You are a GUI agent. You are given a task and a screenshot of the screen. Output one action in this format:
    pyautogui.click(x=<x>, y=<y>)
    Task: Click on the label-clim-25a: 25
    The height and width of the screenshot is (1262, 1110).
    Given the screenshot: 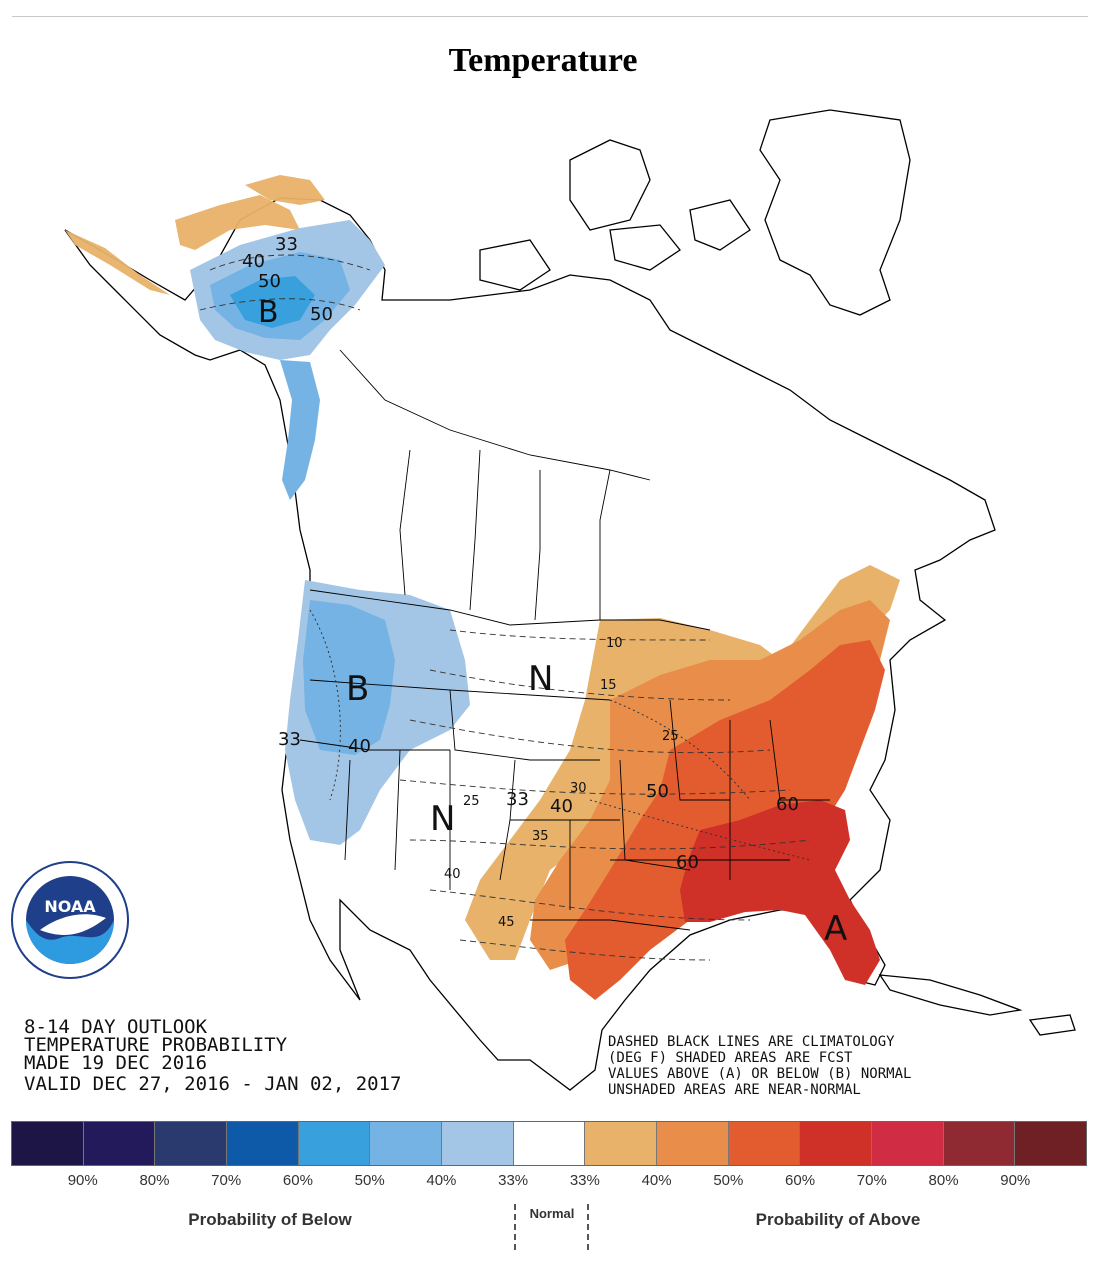 What is the action you would take?
    pyautogui.click(x=670, y=736)
    